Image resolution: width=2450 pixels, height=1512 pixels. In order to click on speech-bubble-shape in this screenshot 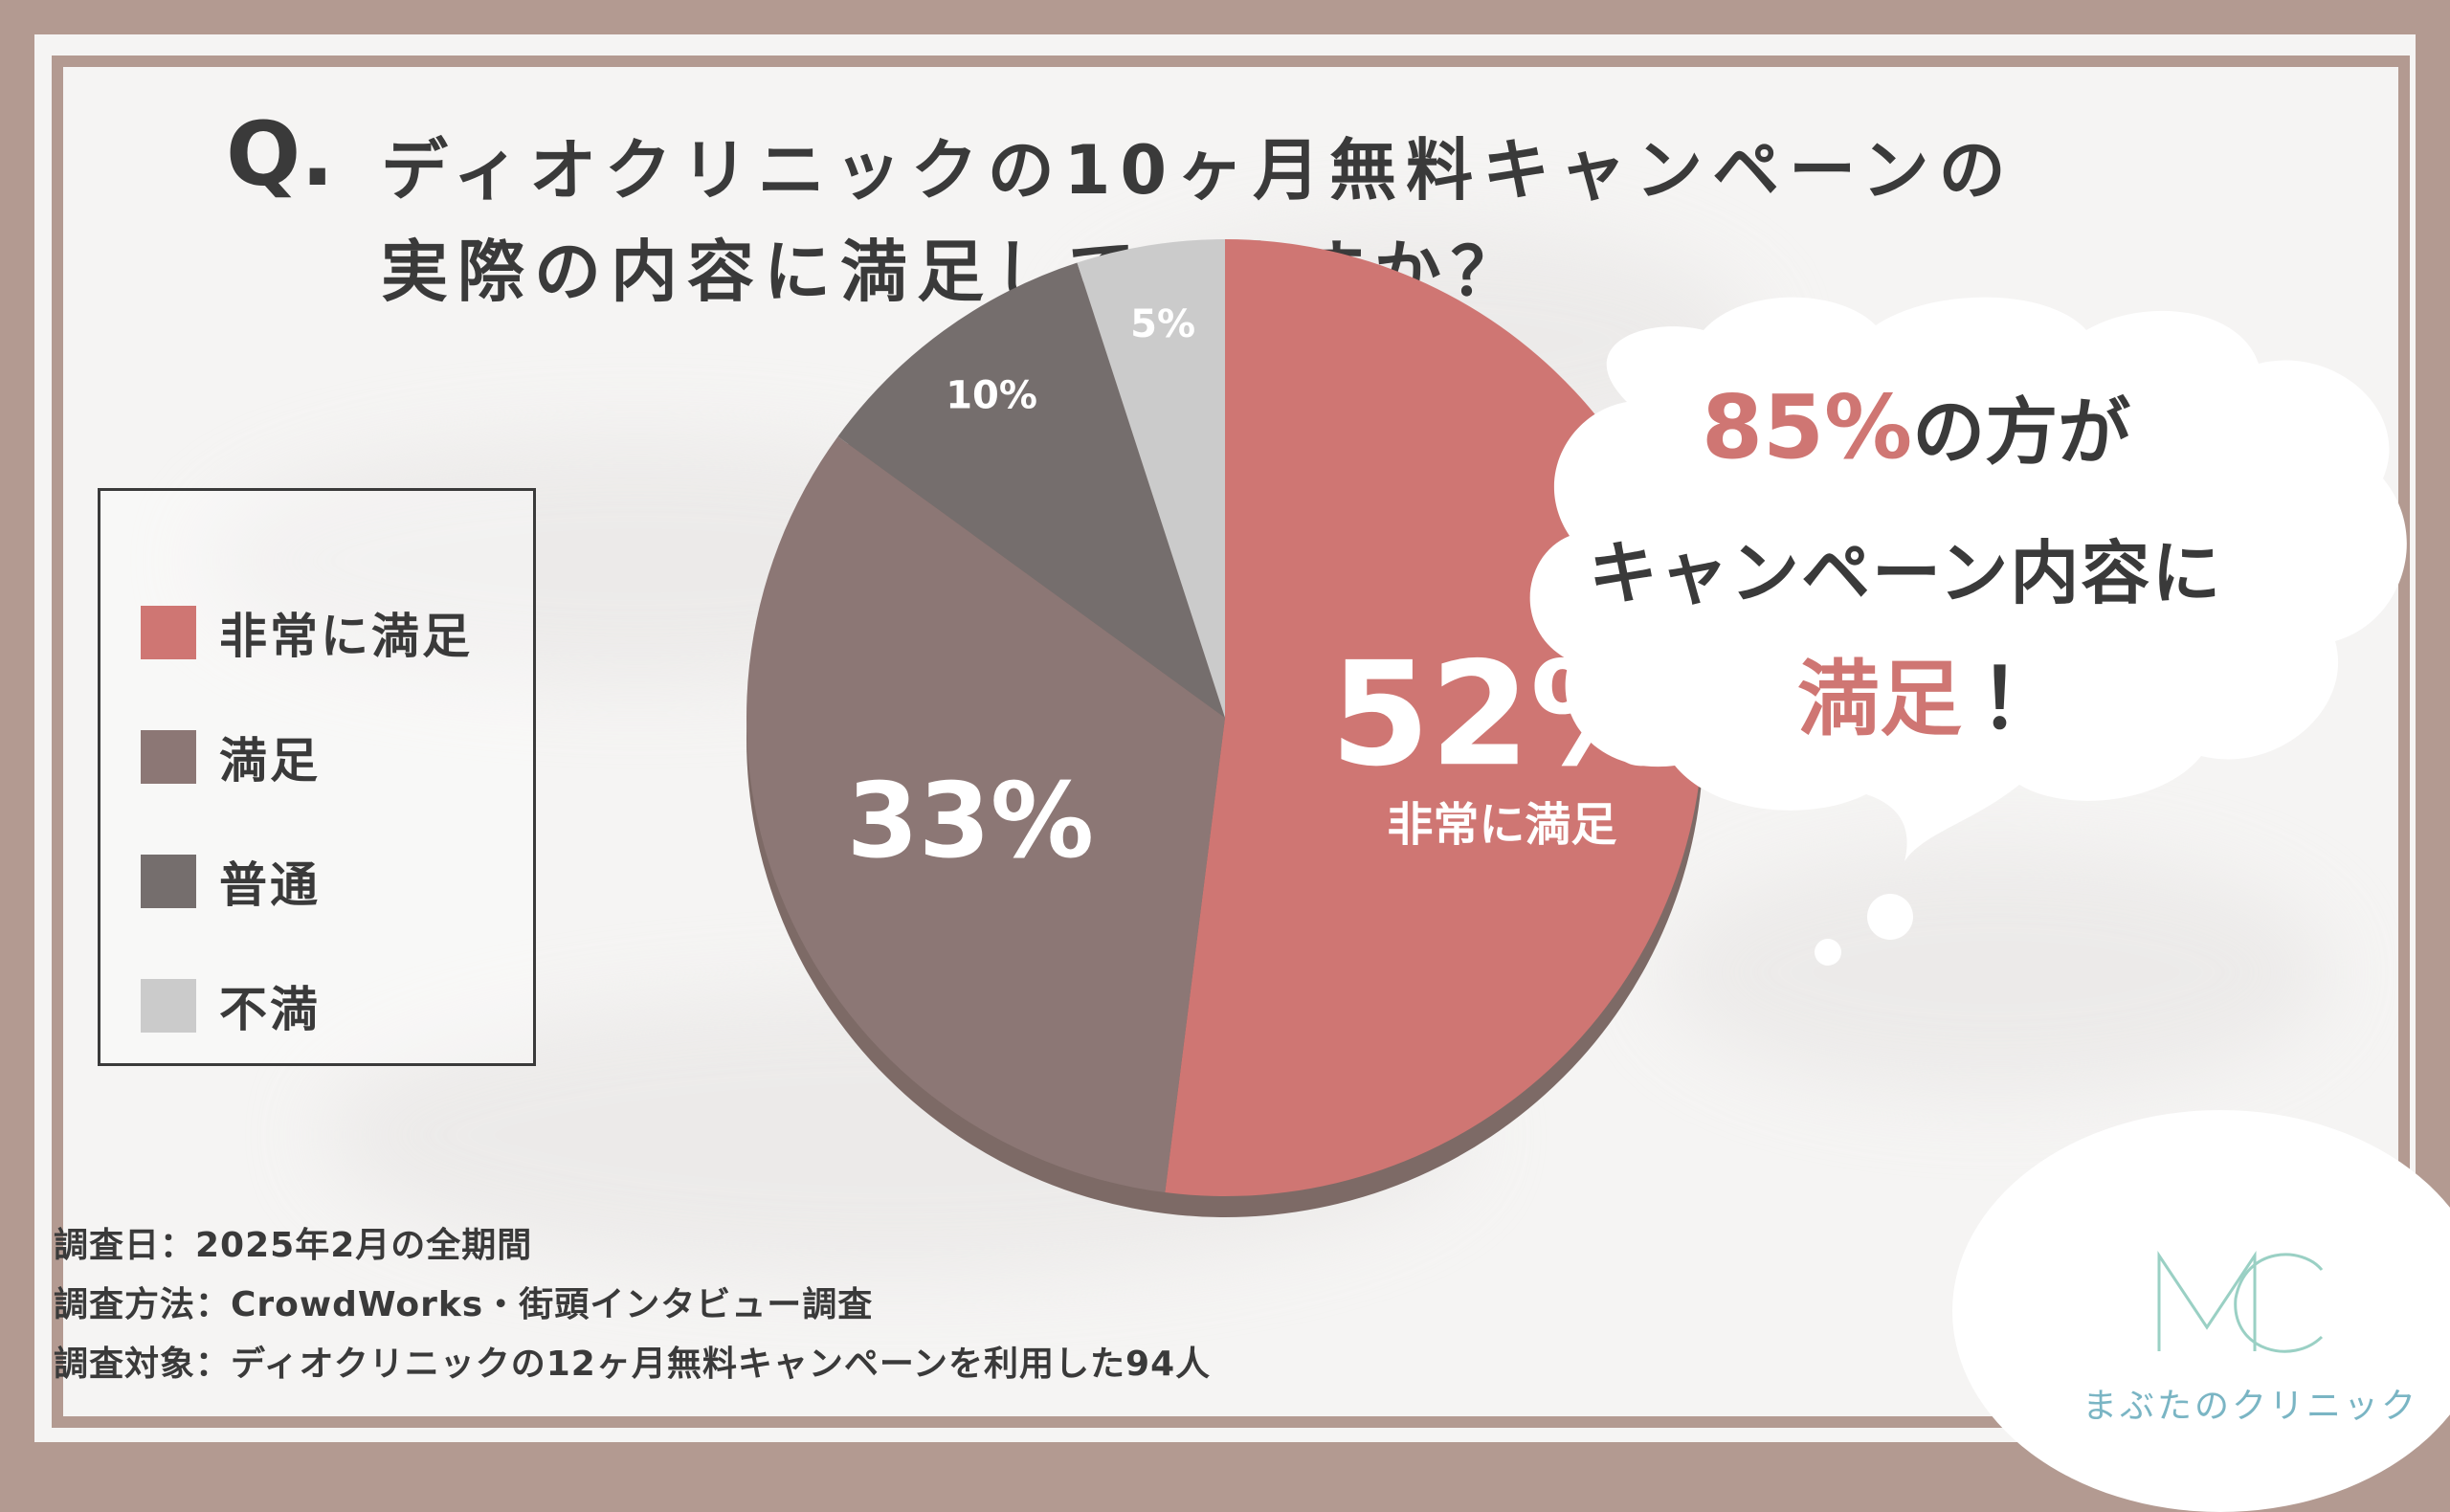, I will do `click(1968, 579)`.